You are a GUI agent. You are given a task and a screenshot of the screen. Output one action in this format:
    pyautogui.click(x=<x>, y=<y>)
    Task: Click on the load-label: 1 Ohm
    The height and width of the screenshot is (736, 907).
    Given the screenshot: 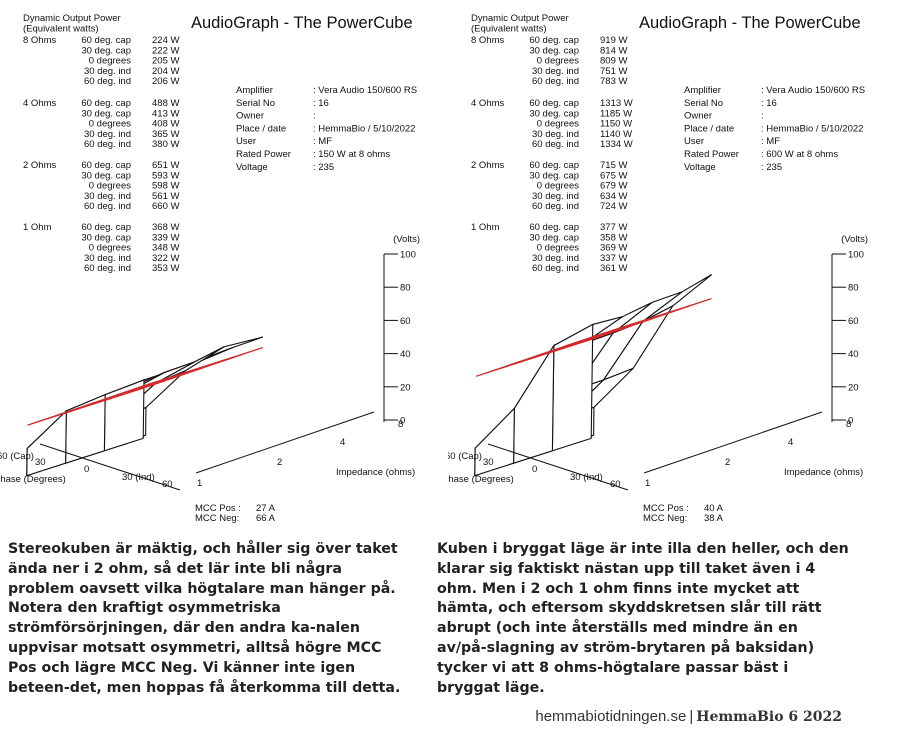 What is the action you would take?
    pyautogui.click(x=485, y=227)
    